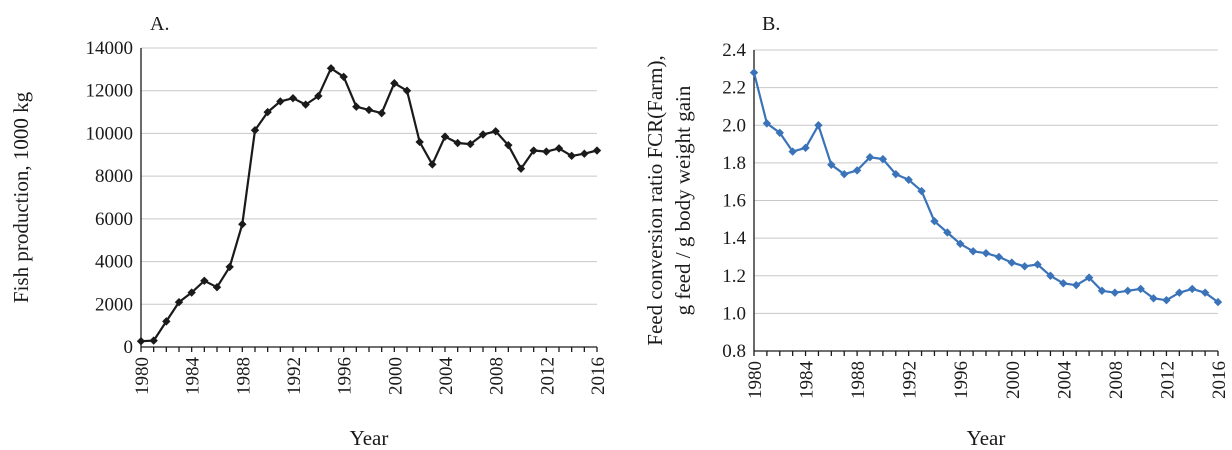  Describe the element at coordinates (1013, 380) in the screenshot. I see `x-tick-label: 2000` at that location.